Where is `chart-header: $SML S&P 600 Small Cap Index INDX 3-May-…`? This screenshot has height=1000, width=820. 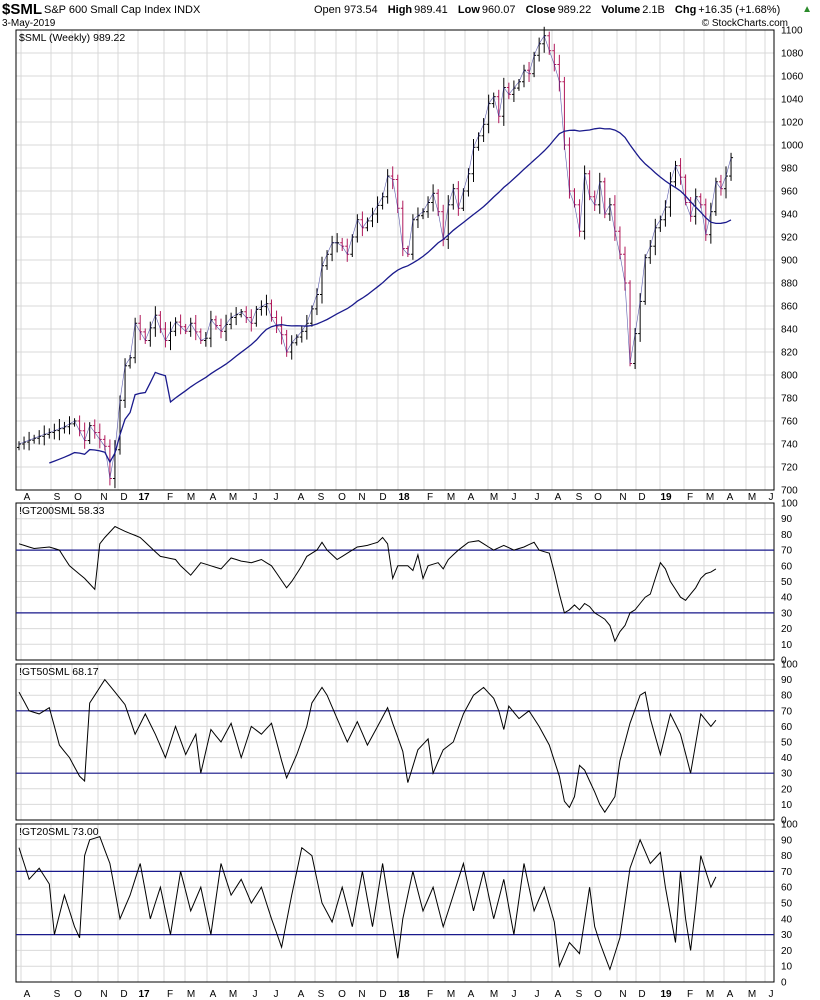 chart-header: $SML S&P 600 Small Cap Index INDX 3-May-… is located at coordinates (410, 16).